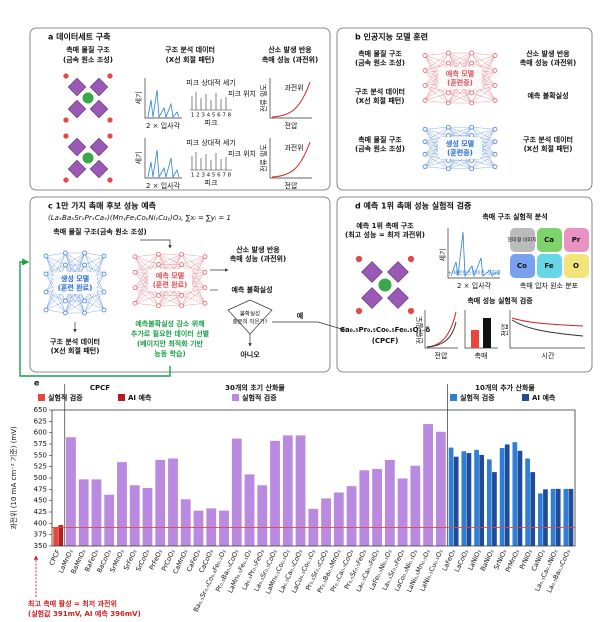 The width and height of the screenshot is (600, 622). Describe the element at coordinates (211, 176) in the screenshot. I see `label: 1 2 3 4 5 6 7 8` at that location.